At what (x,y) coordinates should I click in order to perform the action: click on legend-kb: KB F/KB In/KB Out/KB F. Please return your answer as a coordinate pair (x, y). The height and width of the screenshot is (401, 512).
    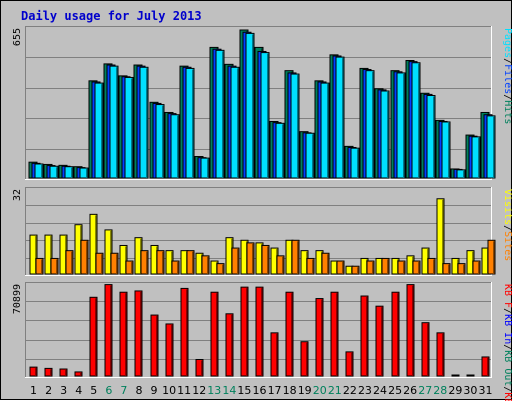
    Looking at the image, I should click on (507, 342).